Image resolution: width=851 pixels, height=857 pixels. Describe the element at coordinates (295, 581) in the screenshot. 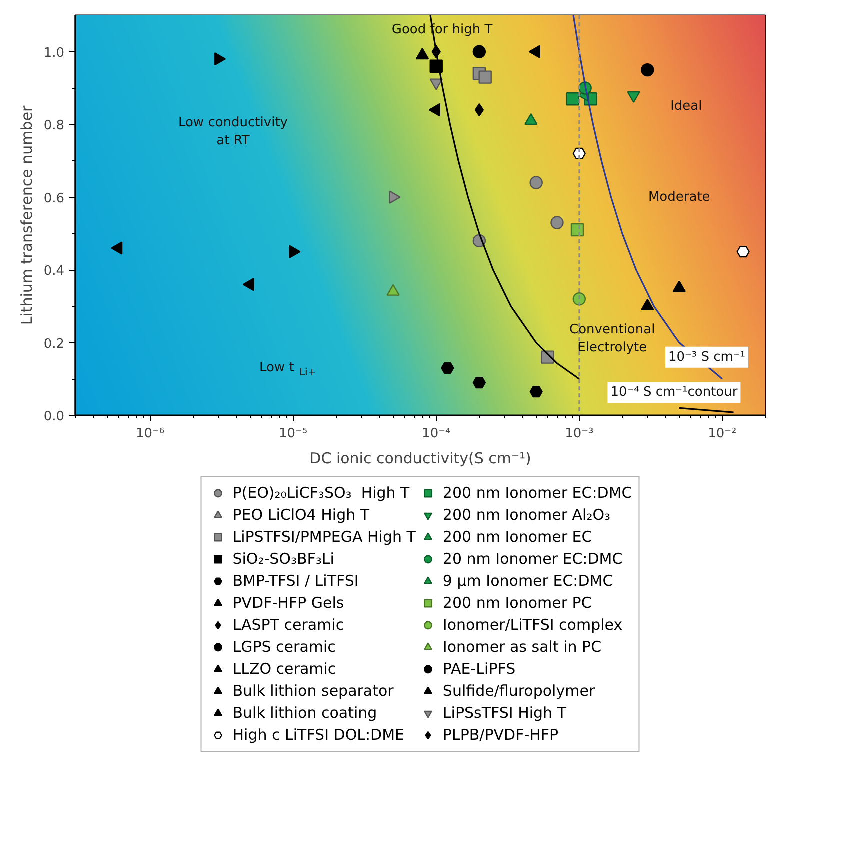

I see `legend-label: BMP-TFSI / LiTFSI` at that location.